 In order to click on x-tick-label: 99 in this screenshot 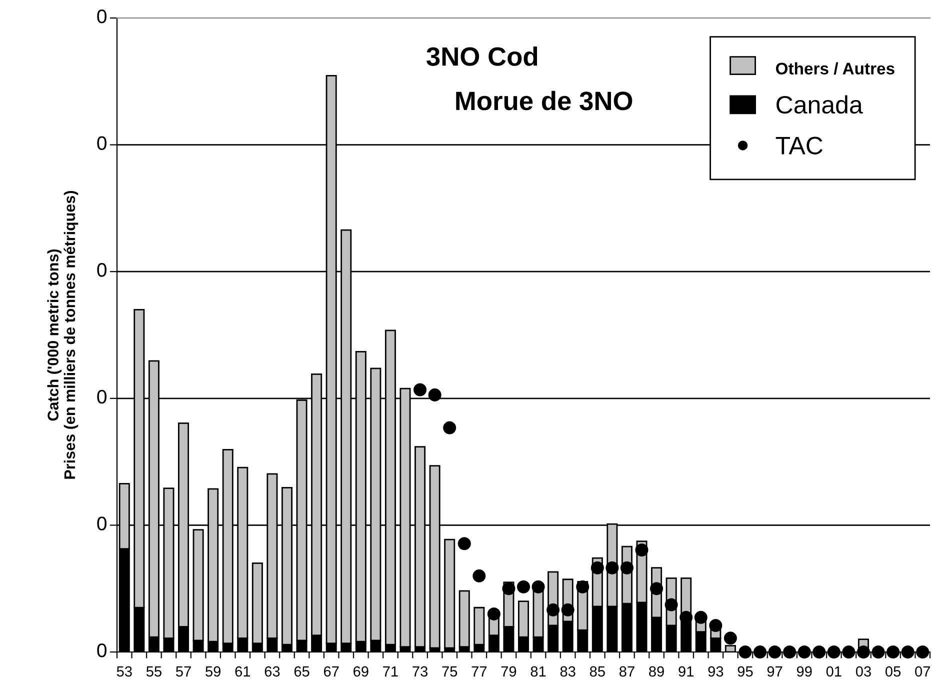, I will do `click(804, 671)`.